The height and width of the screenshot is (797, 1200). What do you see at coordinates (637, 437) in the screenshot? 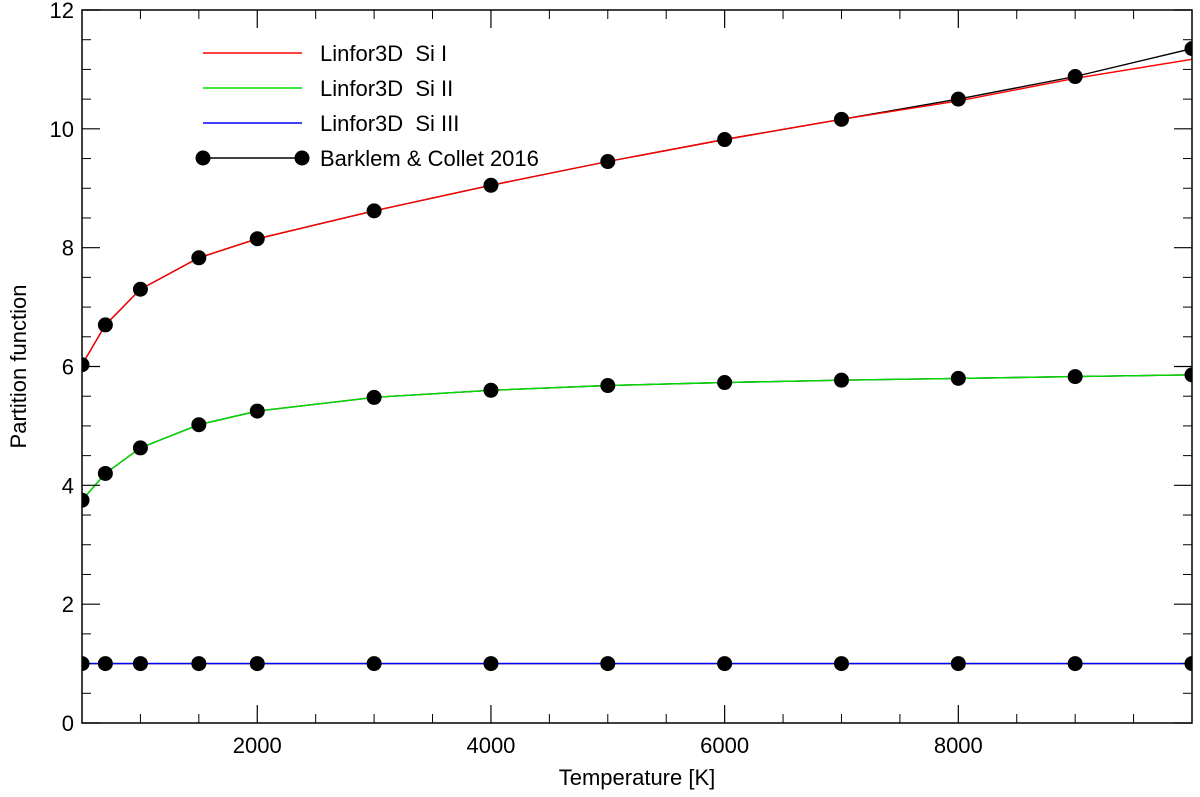
I see `series-line` at bounding box center [637, 437].